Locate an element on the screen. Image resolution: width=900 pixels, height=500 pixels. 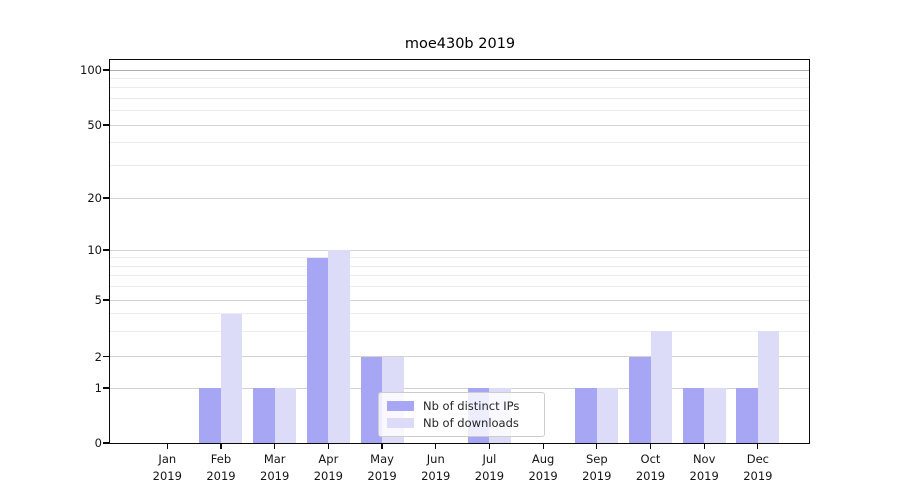
bar-apr-distinct-ips is located at coordinates (317, 350).